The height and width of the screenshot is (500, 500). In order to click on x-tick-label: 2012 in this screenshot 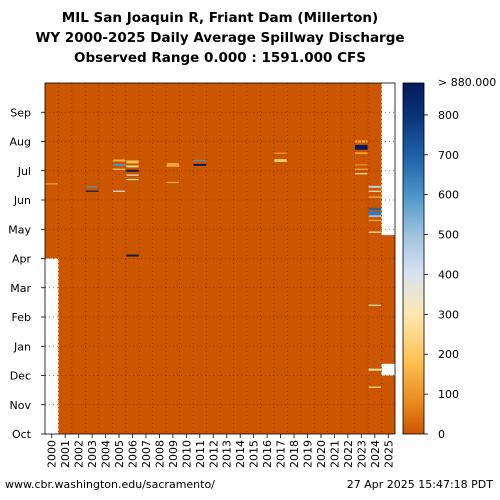, I will do `click(213, 454)`.